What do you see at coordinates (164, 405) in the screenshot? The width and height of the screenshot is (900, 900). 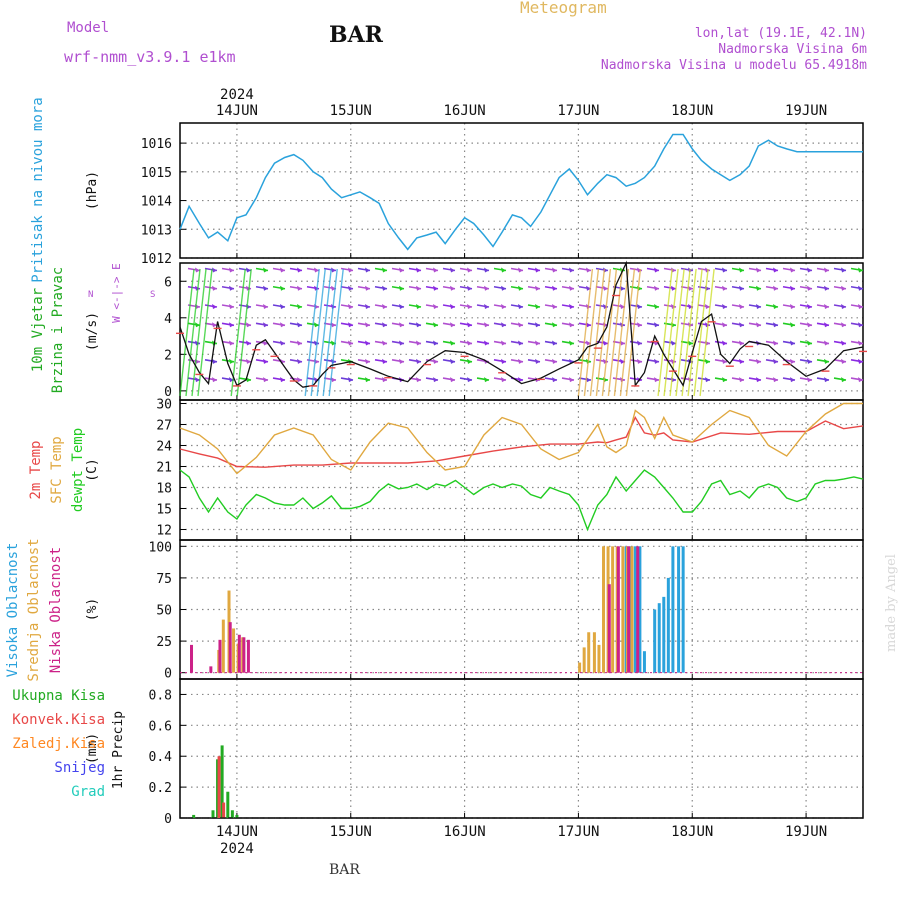 I see `y-tick-label: 30` at bounding box center [164, 405].